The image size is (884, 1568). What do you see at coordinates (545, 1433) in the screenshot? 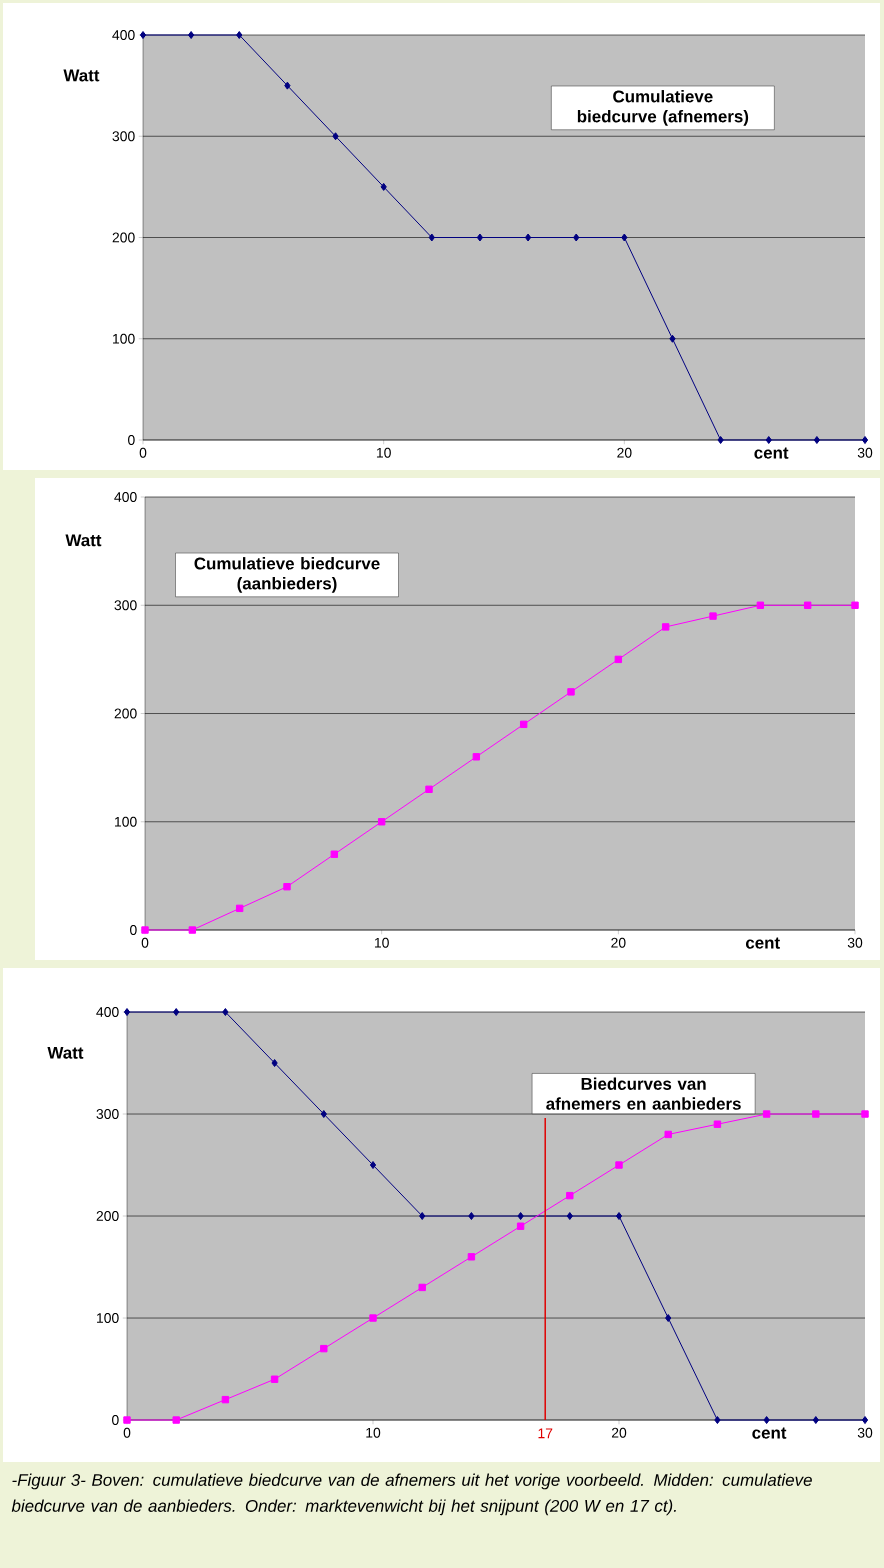
I see `ref-line-label: 17` at bounding box center [545, 1433].